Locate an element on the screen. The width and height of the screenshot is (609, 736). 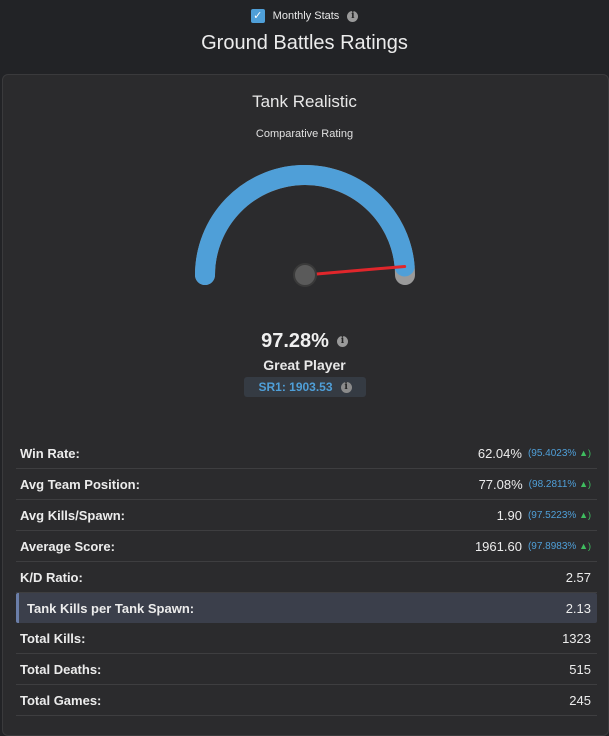
header: ✓ Monthly Stats i Ground Battles Ratings is located at coordinates (304, 35).